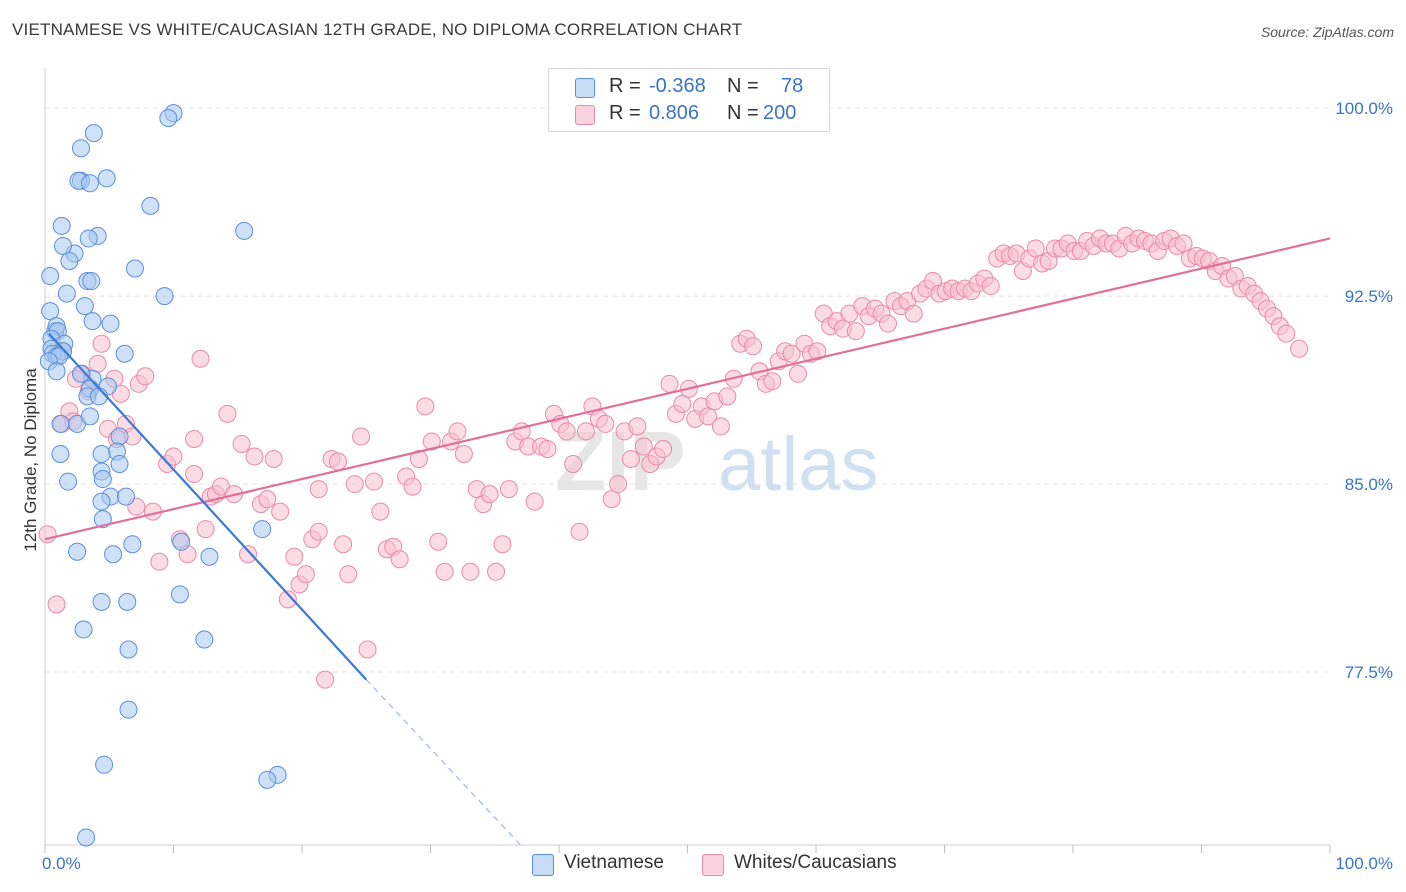  I want to click on trend-line-vietnamese-extension, so click(443, 762).